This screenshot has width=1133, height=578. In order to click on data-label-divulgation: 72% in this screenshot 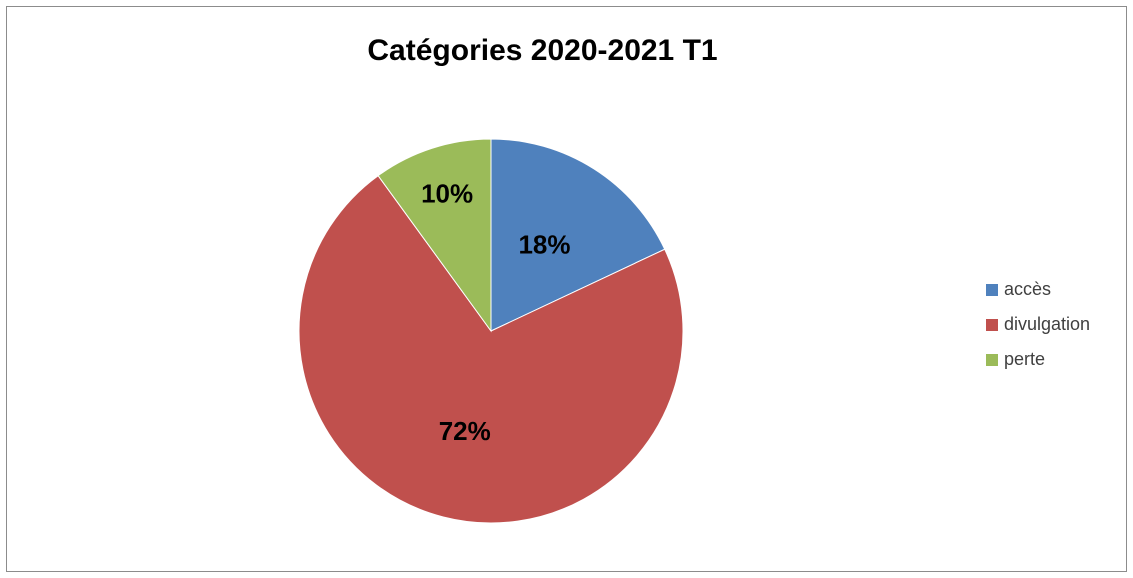, I will do `click(465, 431)`.